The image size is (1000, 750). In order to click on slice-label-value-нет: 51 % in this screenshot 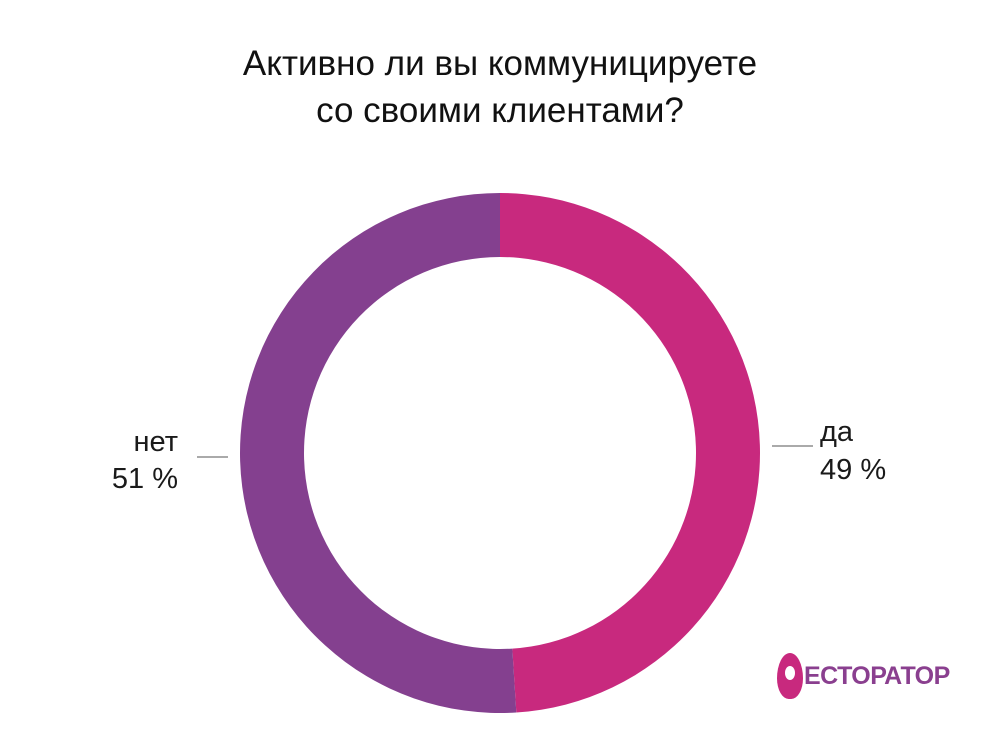, I will do `click(145, 479)`.